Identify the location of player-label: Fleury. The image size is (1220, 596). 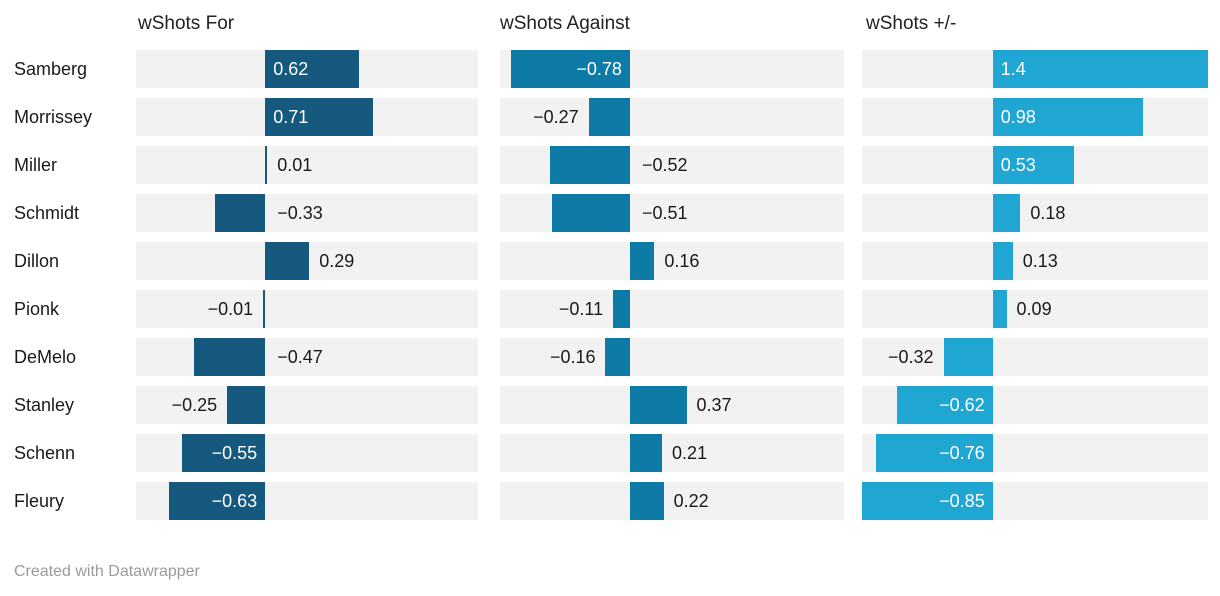
(39, 501).